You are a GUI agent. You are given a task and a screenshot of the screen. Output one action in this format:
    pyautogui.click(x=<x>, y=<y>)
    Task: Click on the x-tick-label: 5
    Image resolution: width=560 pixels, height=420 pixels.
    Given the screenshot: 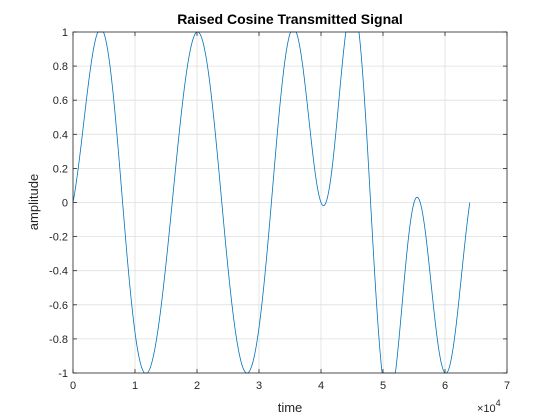 What is the action you would take?
    pyautogui.click(x=383, y=386)
    